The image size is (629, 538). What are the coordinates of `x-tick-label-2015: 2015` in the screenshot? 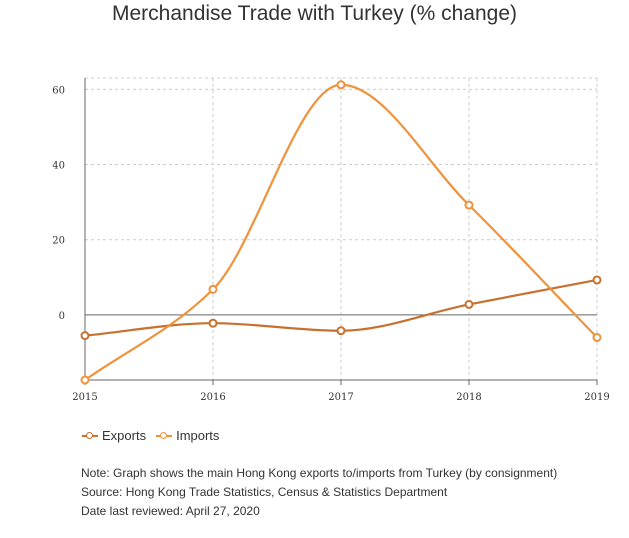 It's located at (84, 397).